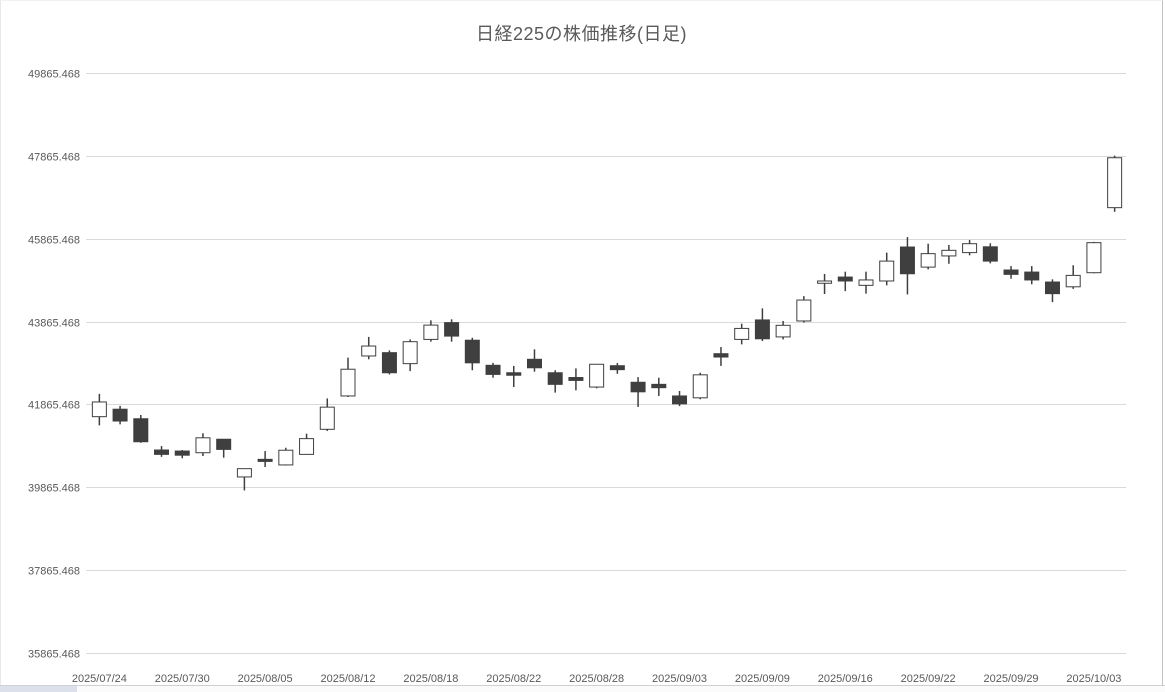  Describe the element at coordinates (582, 685) in the screenshot. I see `chart-bottom-border` at that location.